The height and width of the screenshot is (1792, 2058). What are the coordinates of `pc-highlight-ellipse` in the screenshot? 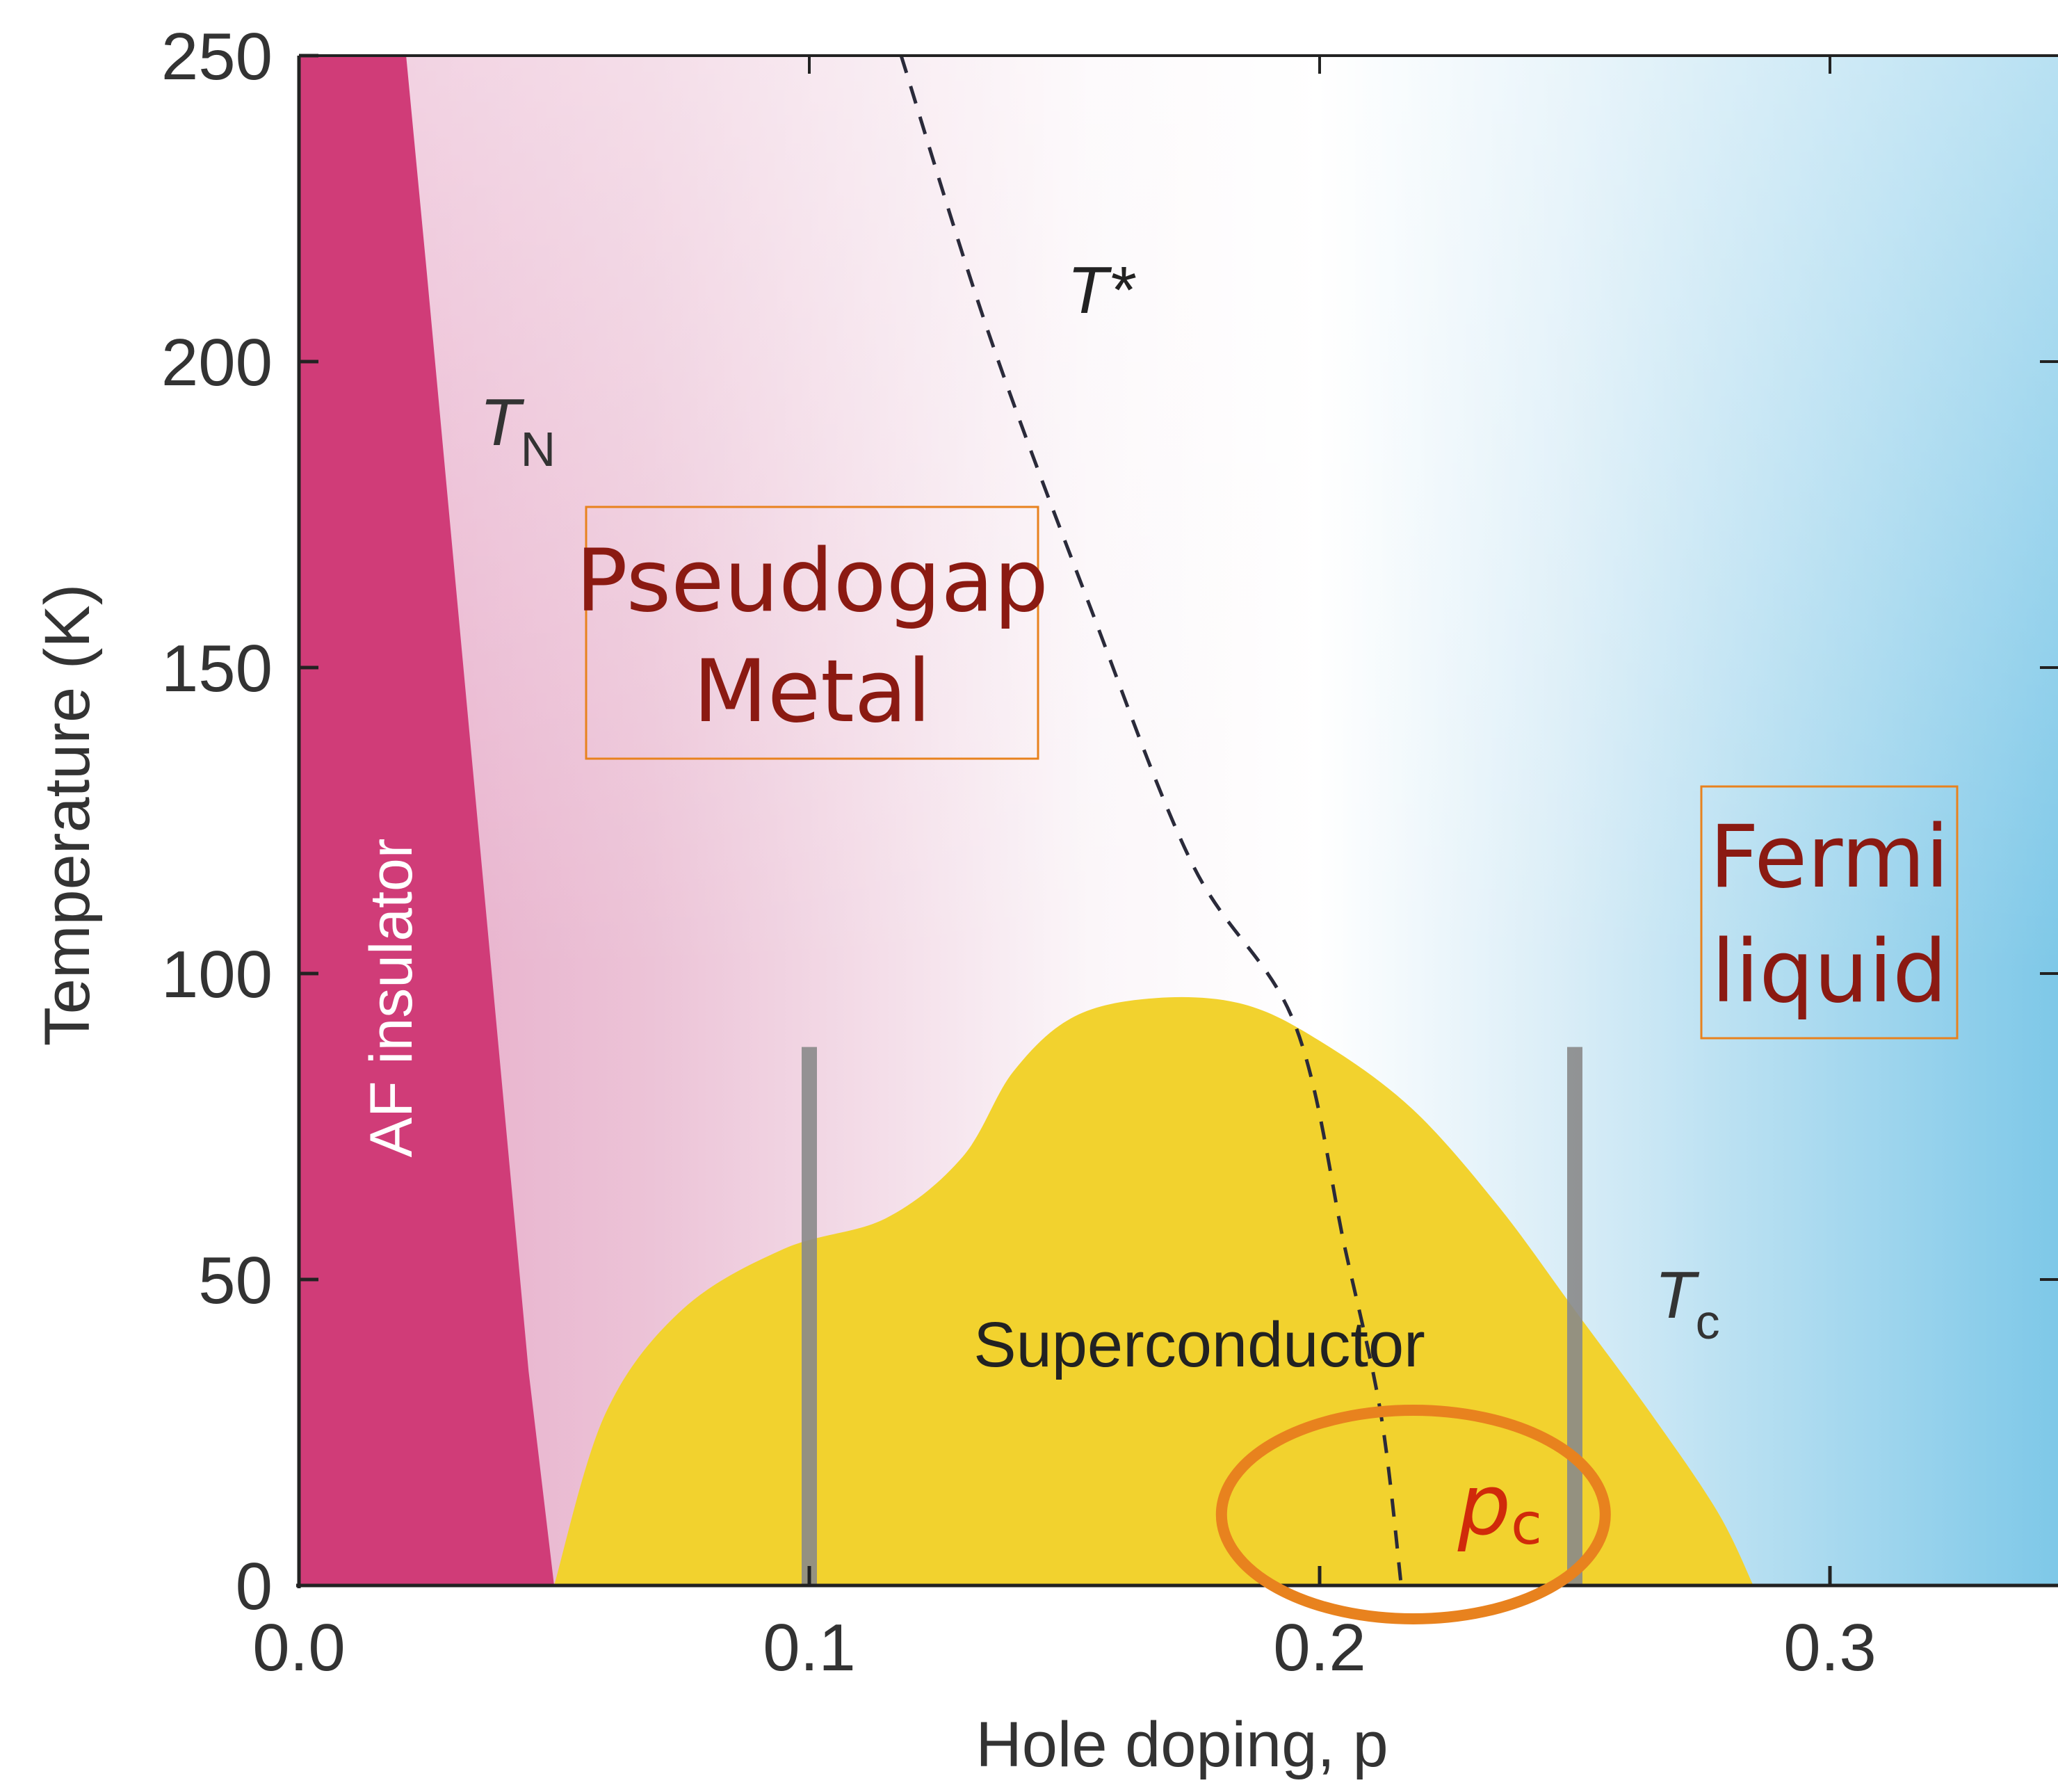 It's located at (1413, 1514).